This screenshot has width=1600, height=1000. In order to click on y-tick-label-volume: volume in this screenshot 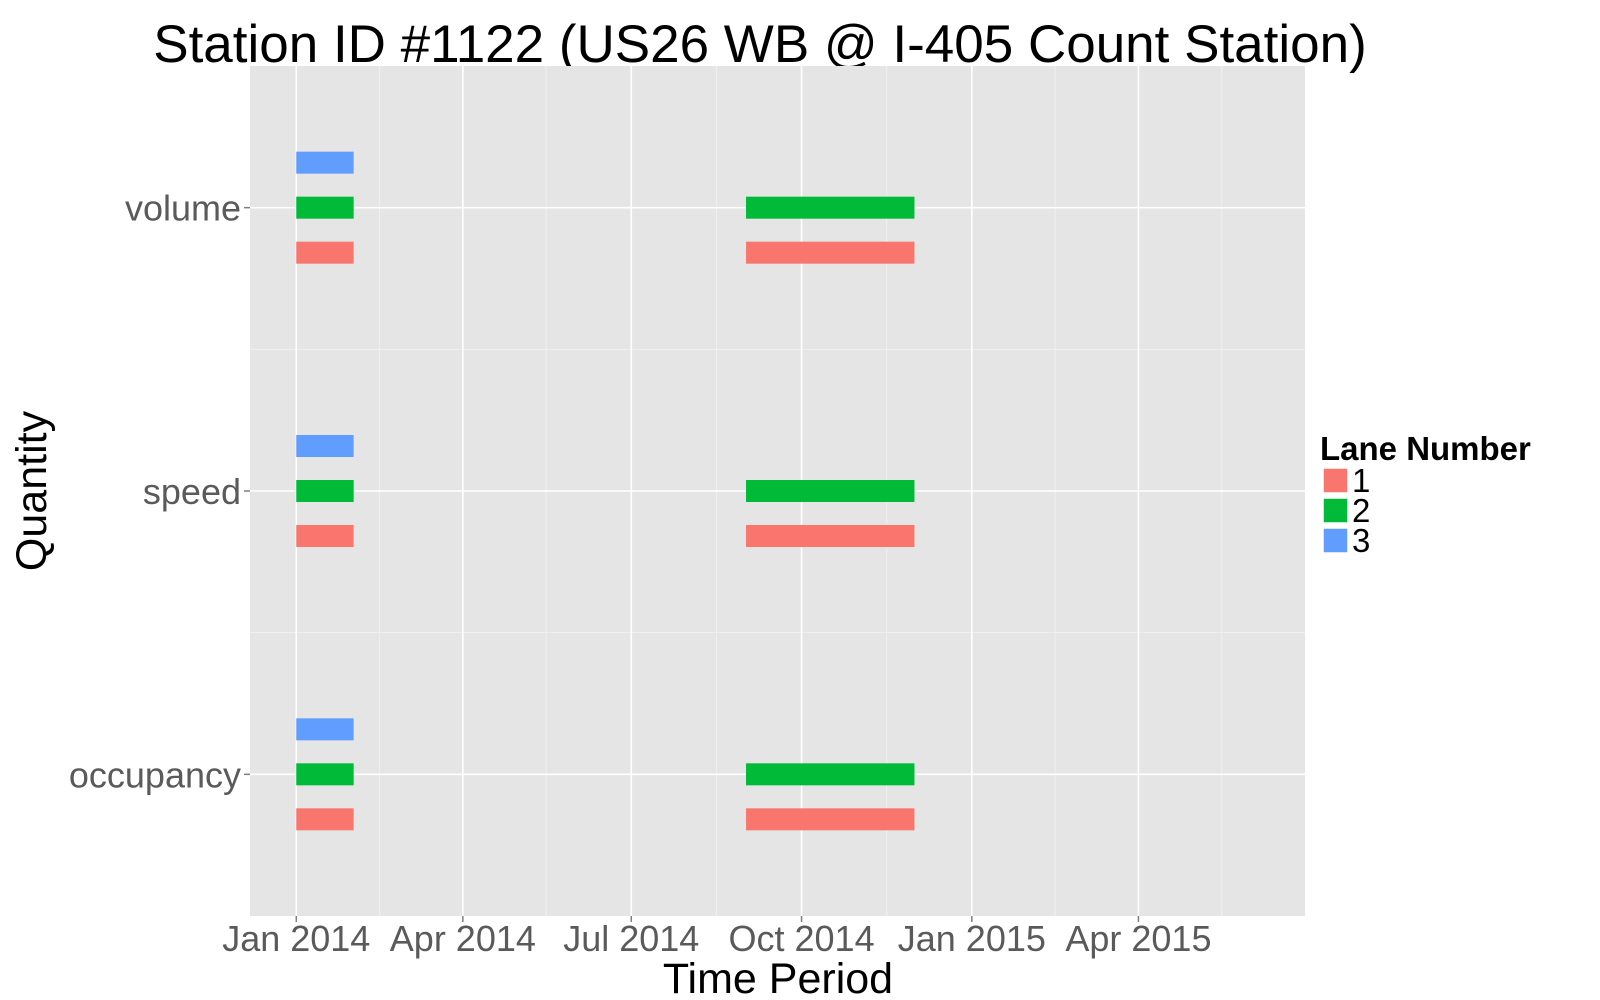, I will do `click(183, 208)`.